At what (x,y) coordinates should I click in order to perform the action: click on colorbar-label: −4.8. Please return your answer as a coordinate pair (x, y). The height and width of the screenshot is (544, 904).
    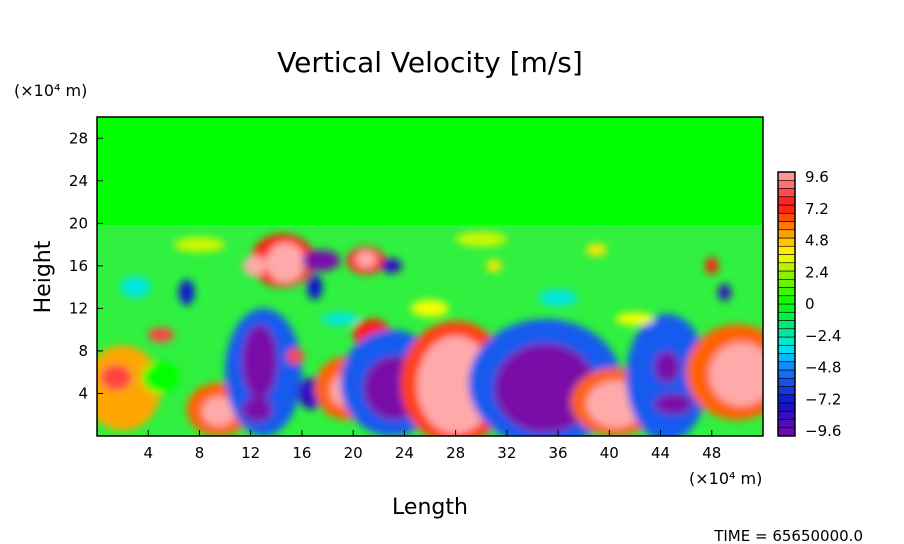
    Looking at the image, I should click on (823, 368).